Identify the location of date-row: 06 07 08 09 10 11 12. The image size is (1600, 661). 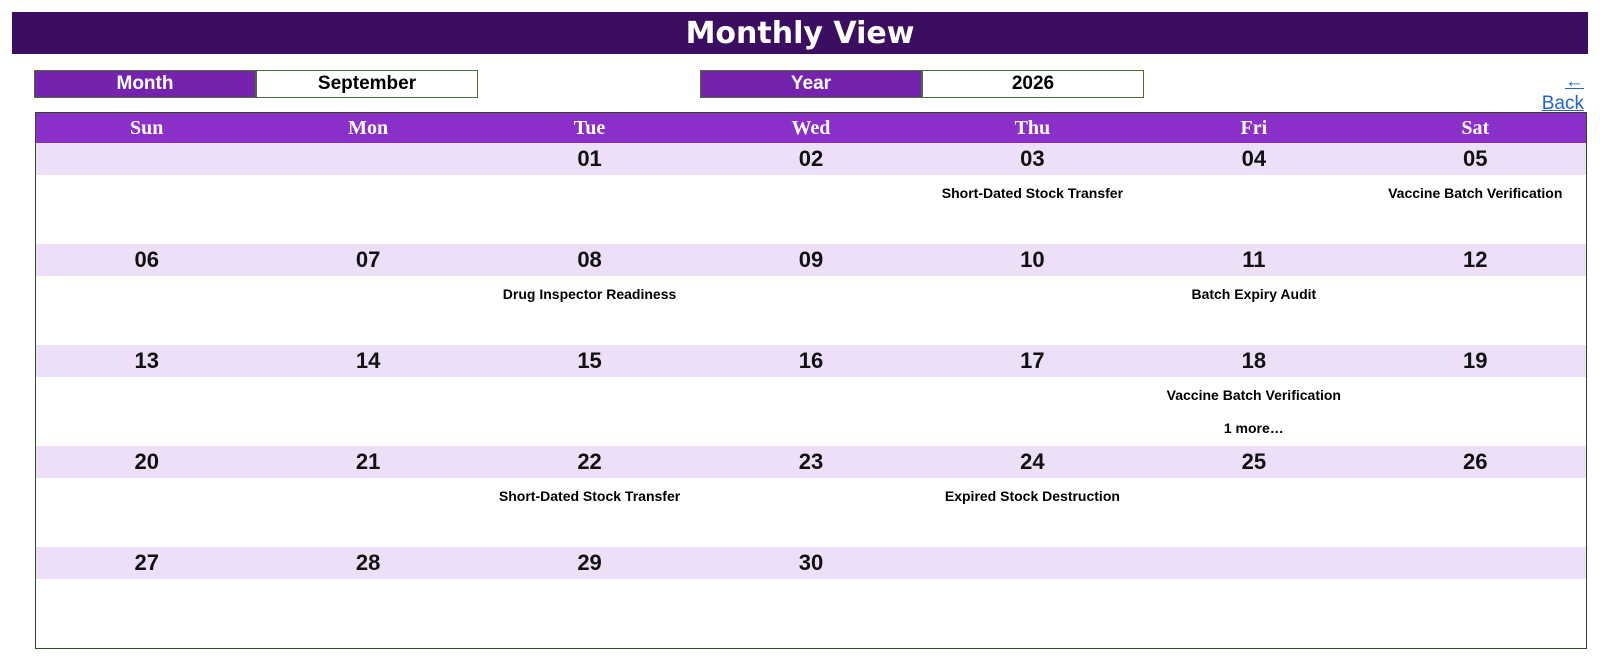
(811, 260).